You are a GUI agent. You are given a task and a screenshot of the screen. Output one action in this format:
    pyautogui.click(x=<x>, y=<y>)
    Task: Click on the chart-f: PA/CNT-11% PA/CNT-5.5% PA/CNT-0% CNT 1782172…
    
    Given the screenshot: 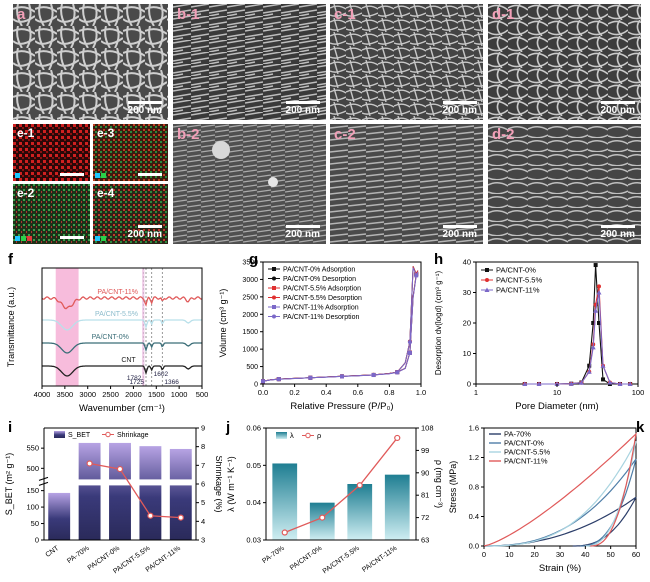 What is the action you would take?
    pyautogui.click(x=107, y=332)
    